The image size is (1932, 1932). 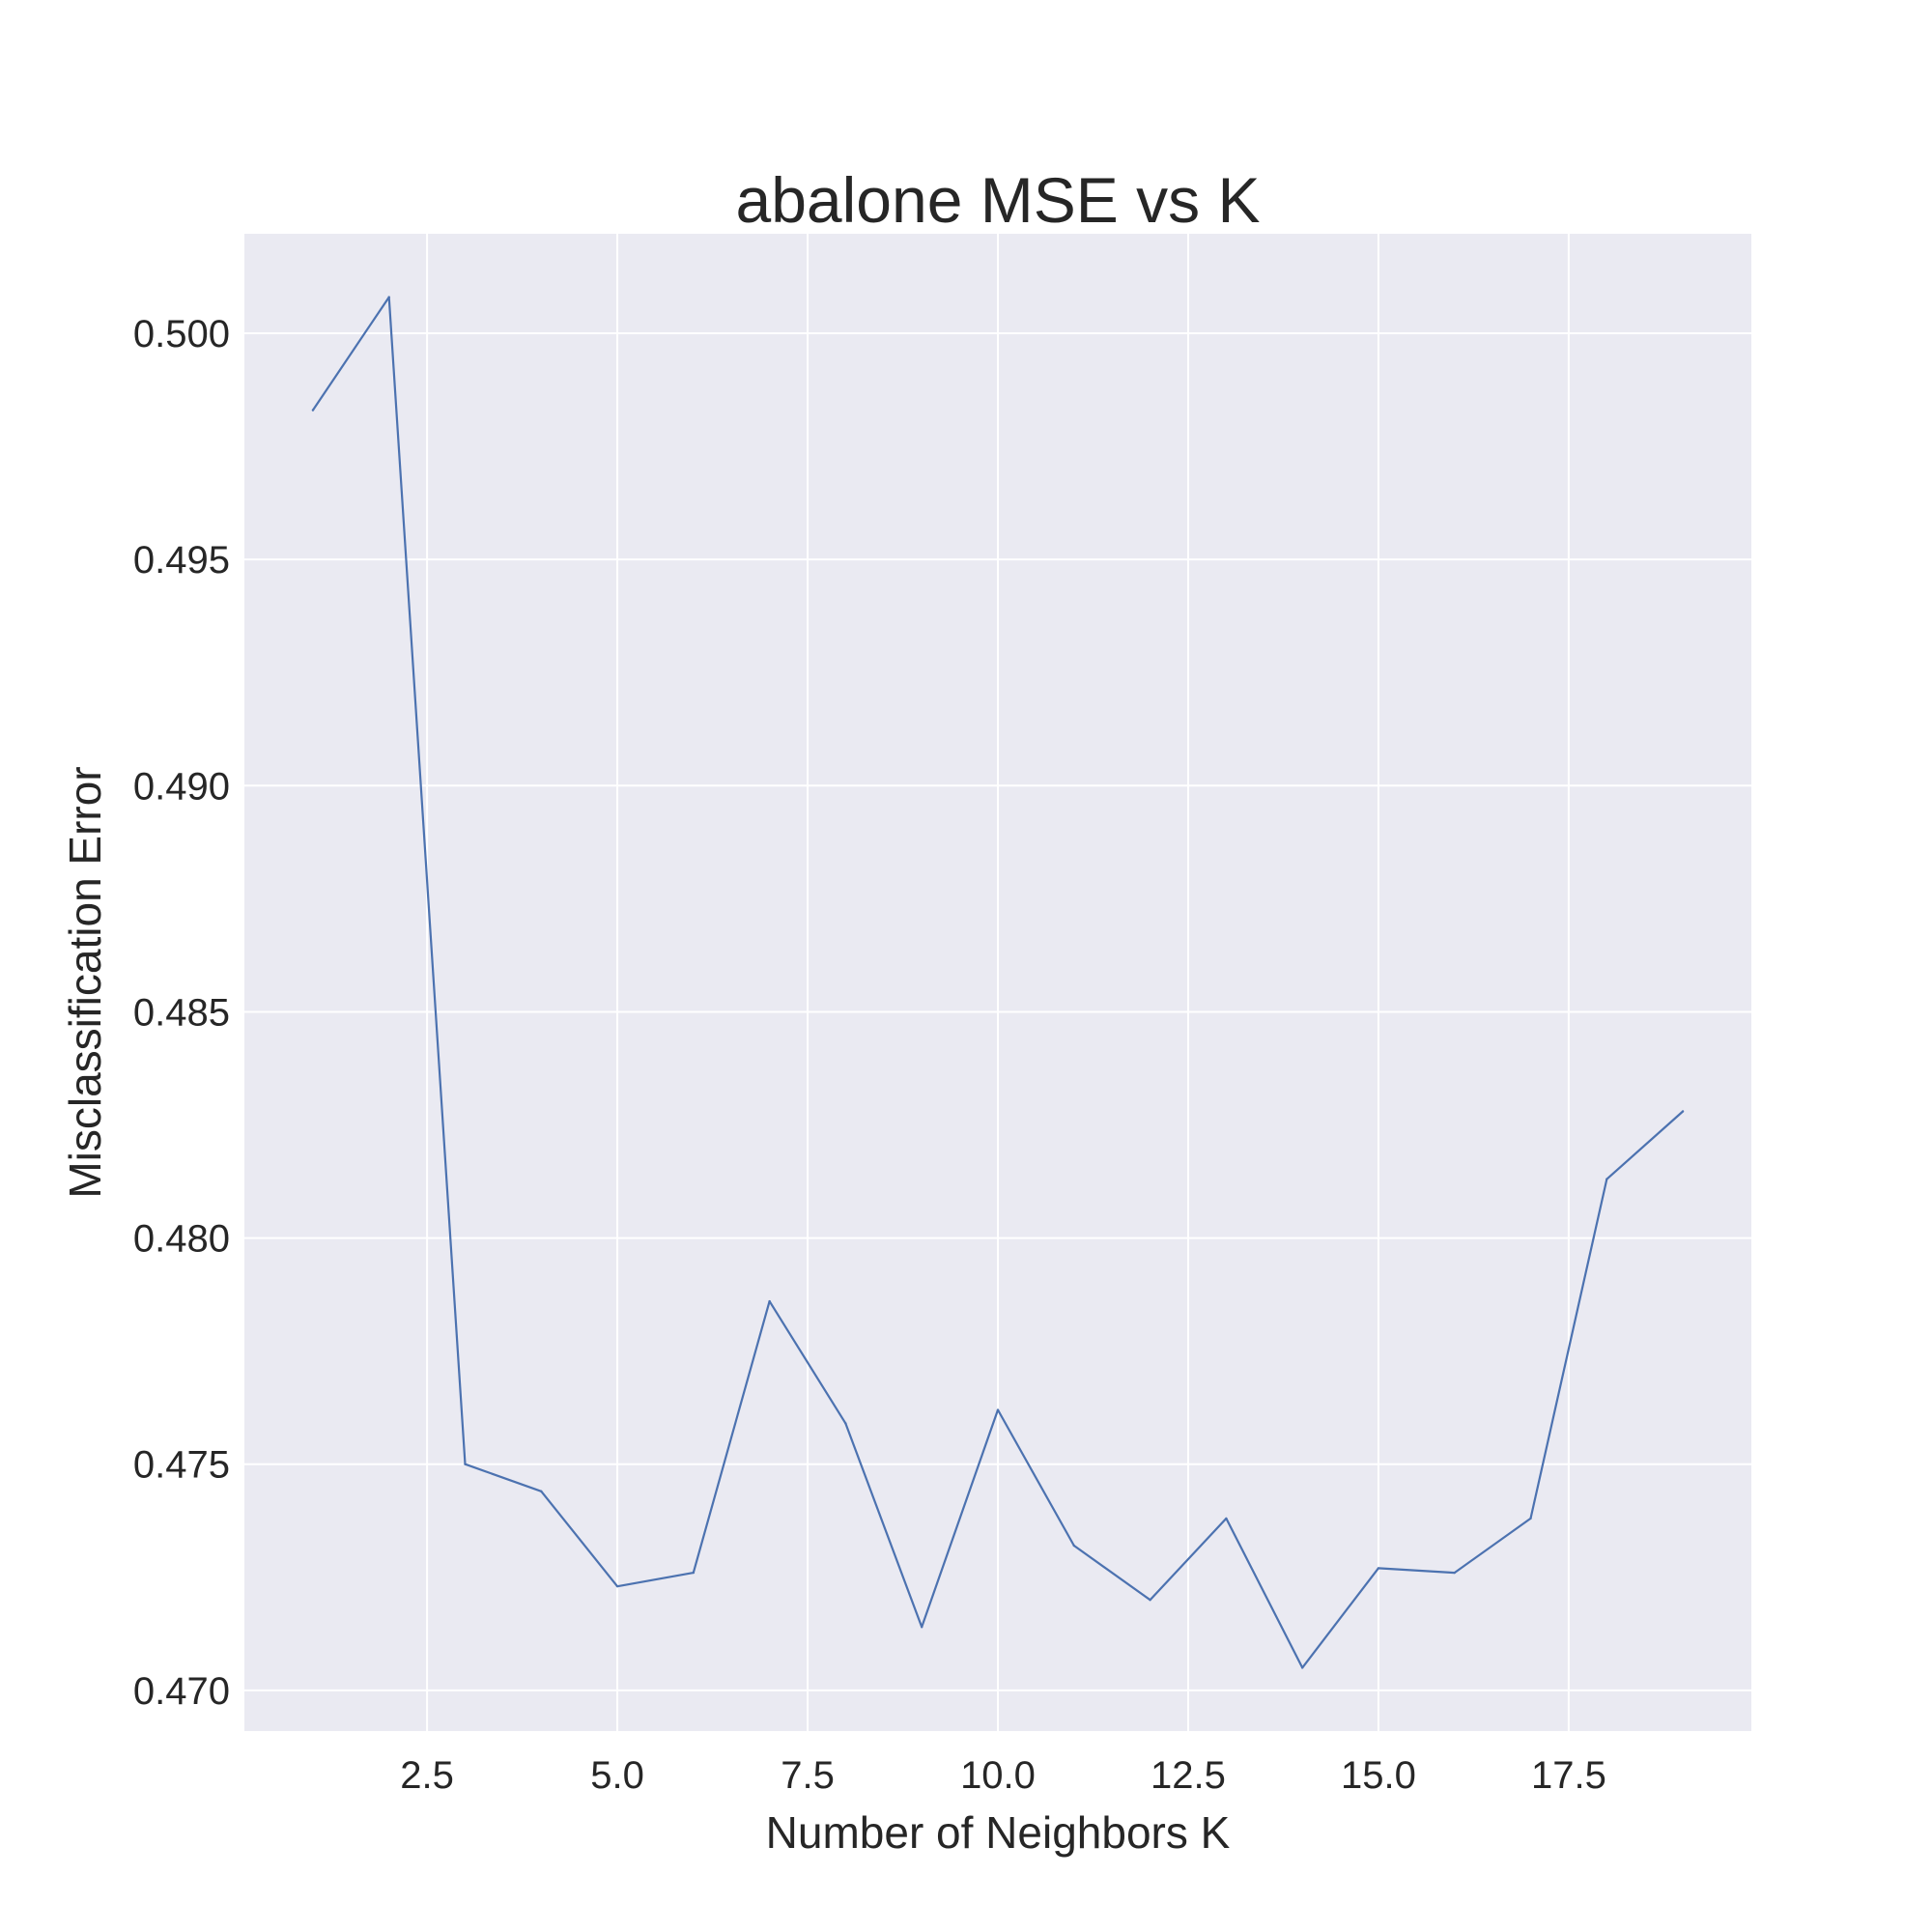 I want to click on y-tick-label: 0.475, so click(x=181, y=1465).